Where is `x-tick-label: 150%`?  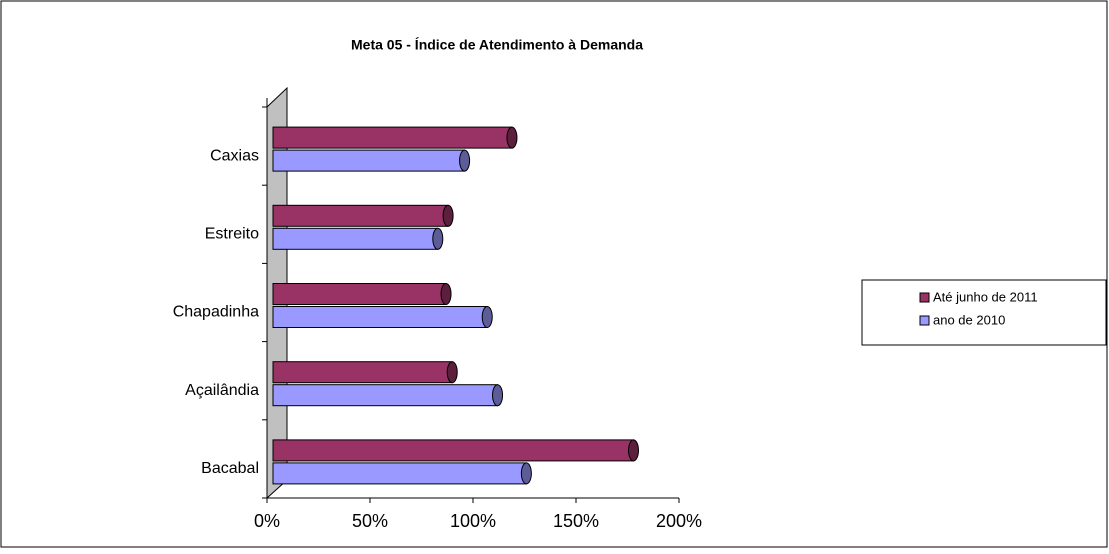
x-tick-label: 150% is located at coordinates (576, 521).